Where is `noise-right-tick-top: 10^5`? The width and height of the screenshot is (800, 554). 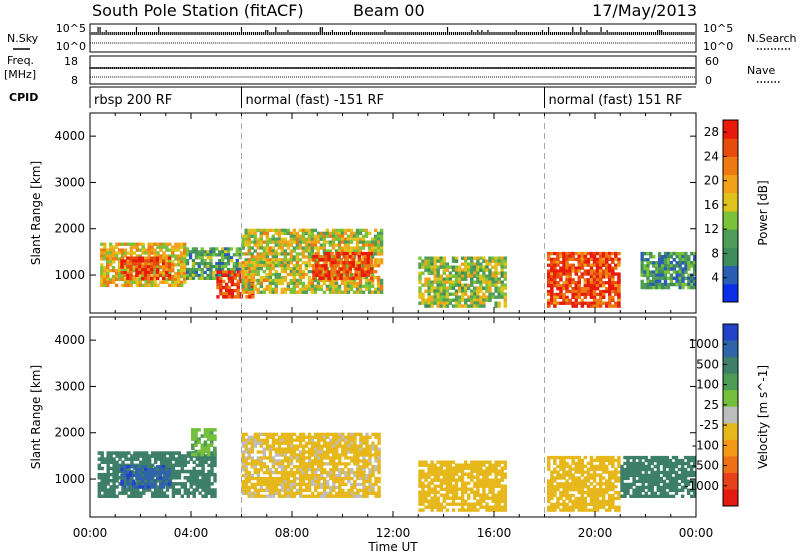
noise-right-tick-top: 10^5 is located at coordinates (718, 28).